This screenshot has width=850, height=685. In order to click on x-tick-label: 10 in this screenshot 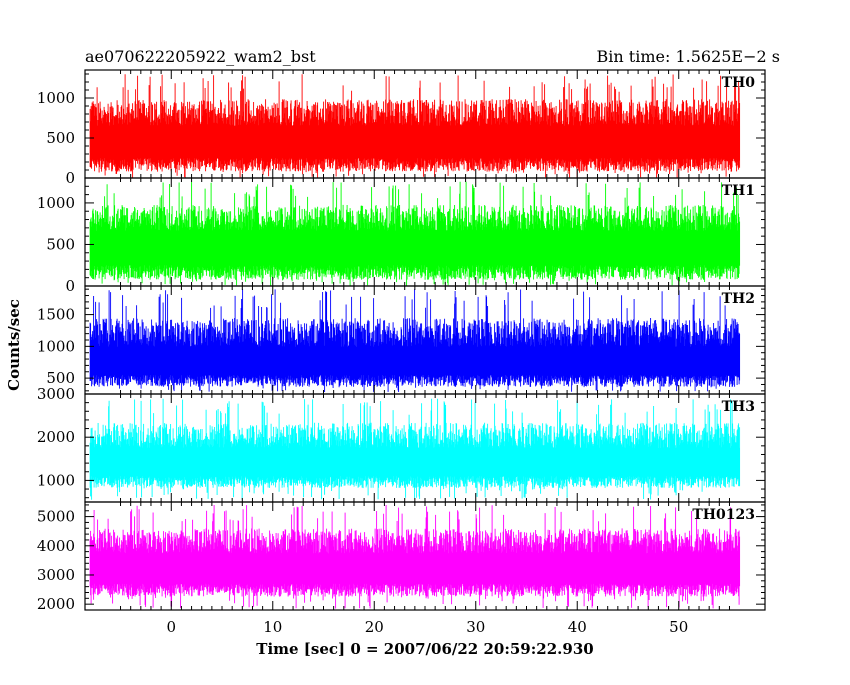, I will do `click(272, 627)`.